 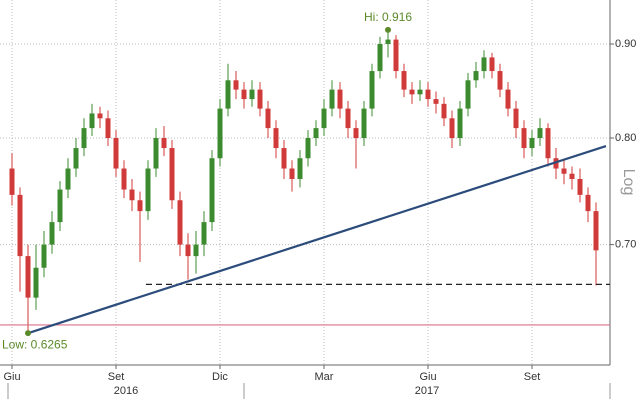 What do you see at coordinates (220, 377) in the screenshot?
I see `x-tick-label: Dic` at bounding box center [220, 377].